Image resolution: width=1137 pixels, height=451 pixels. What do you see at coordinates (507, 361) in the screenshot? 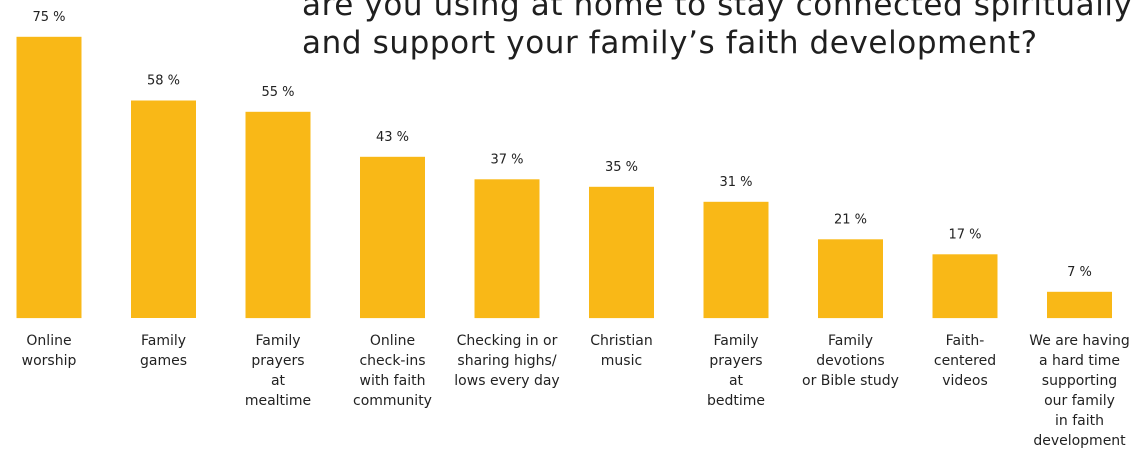
I see `category-label-5-line-2: sharing highs/` at bounding box center [507, 361].